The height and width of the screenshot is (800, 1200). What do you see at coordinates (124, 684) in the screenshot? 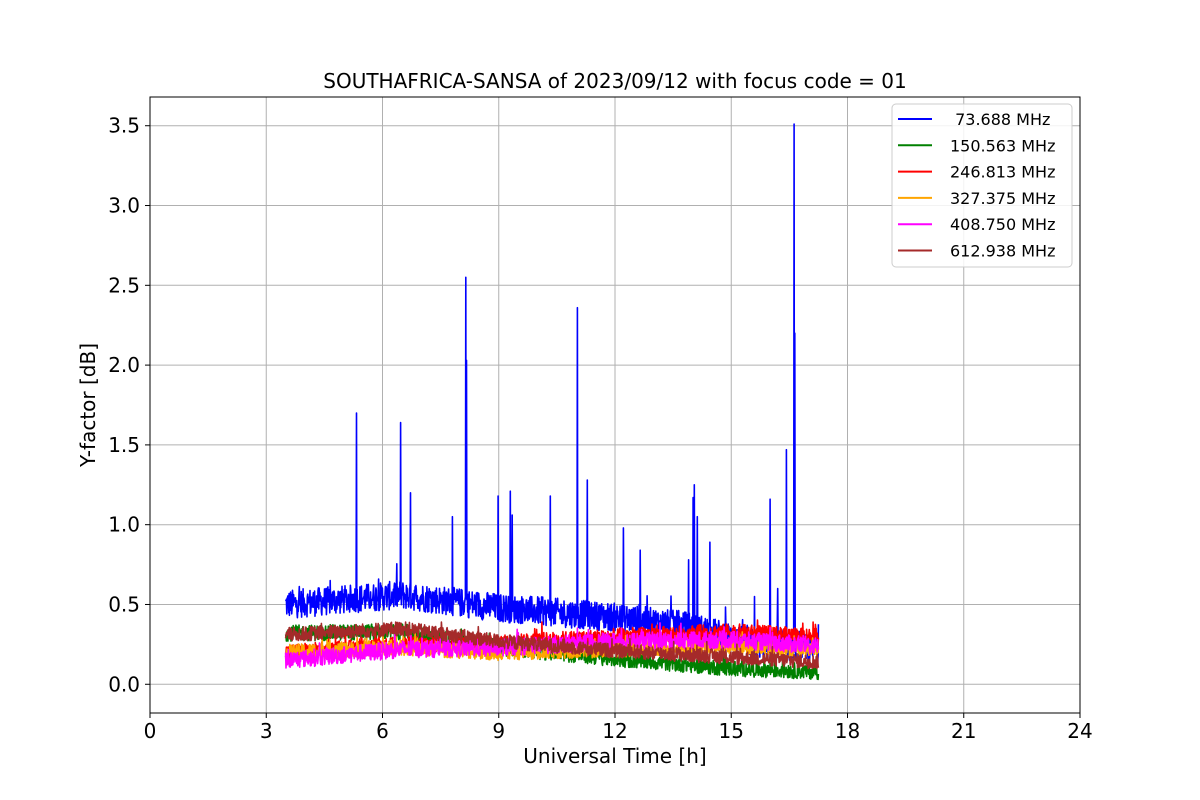
I see `y-tick-label: 0.0` at bounding box center [124, 684].